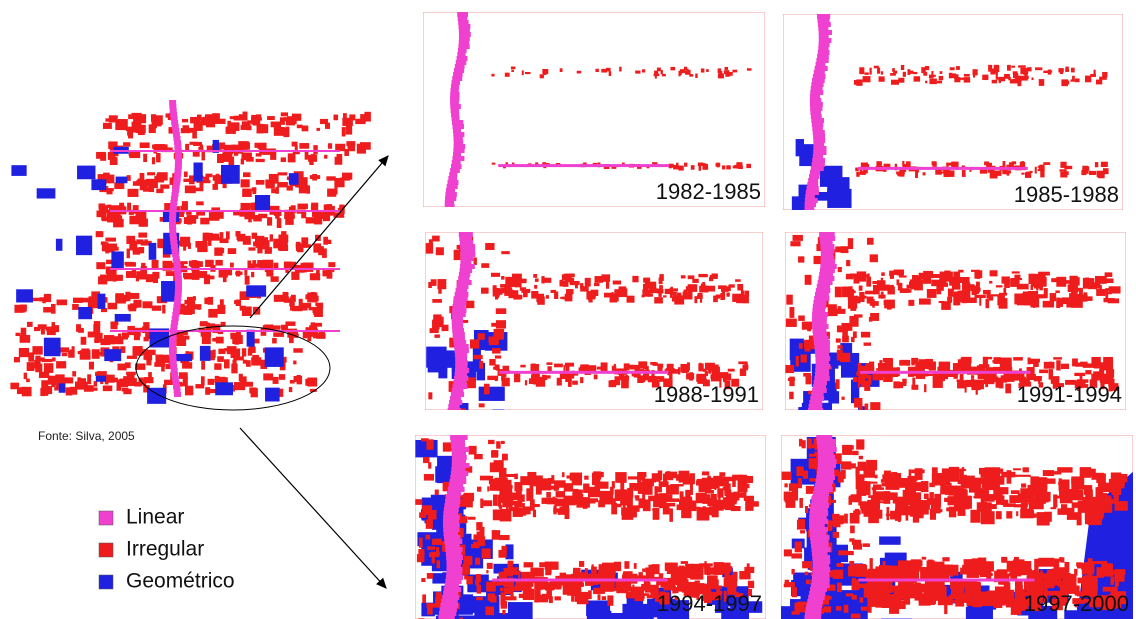 Image resolution: width=1136 pixels, height=619 pixels. What do you see at coordinates (1069, 394) in the screenshot?
I see `panel-label: 1991-1994` at bounding box center [1069, 394].